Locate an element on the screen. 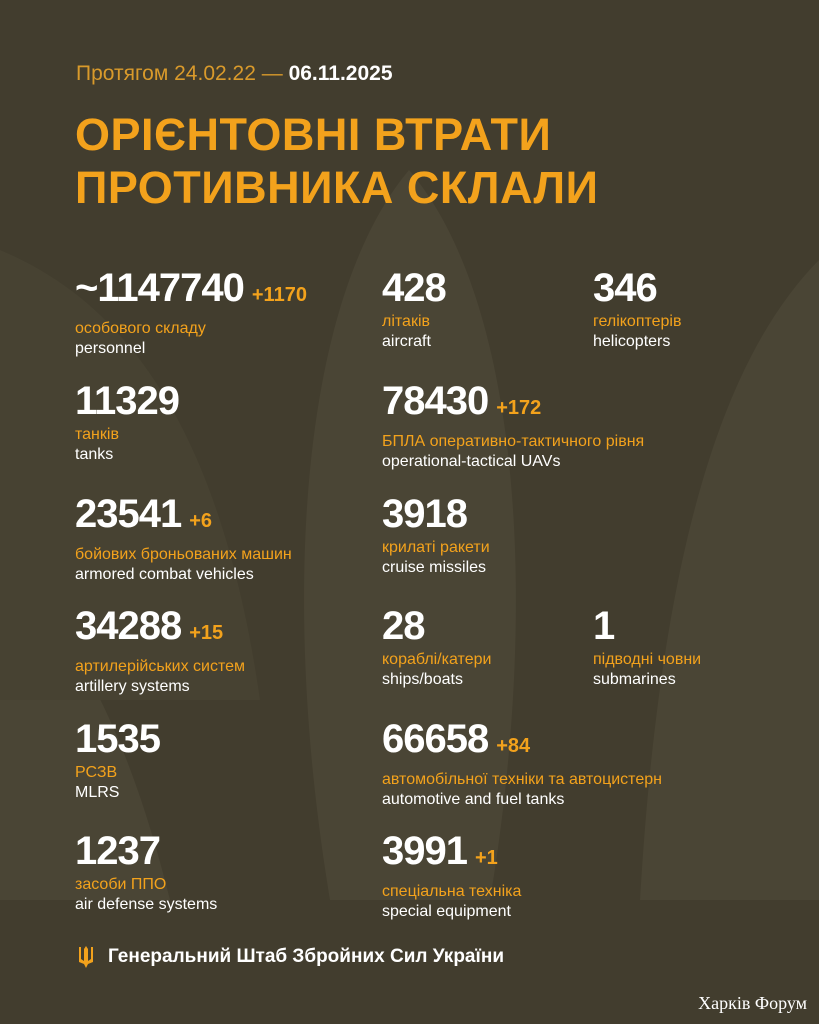 This screenshot has width=819, height=1024. period: Протягом 24.02.22 — 06.11.2025 is located at coordinates (234, 74).